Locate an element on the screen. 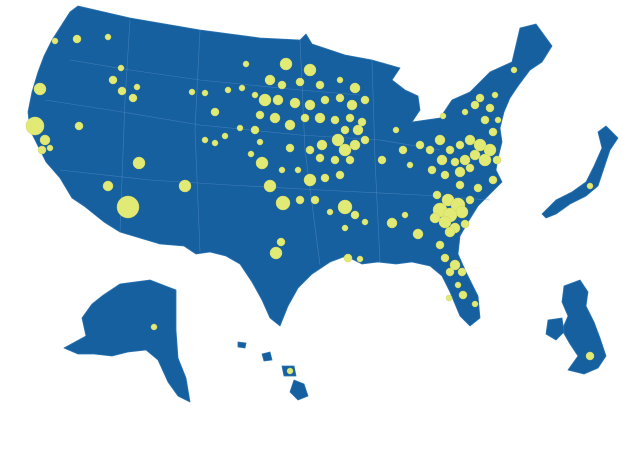  ireland is located at coordinates (555, 329).